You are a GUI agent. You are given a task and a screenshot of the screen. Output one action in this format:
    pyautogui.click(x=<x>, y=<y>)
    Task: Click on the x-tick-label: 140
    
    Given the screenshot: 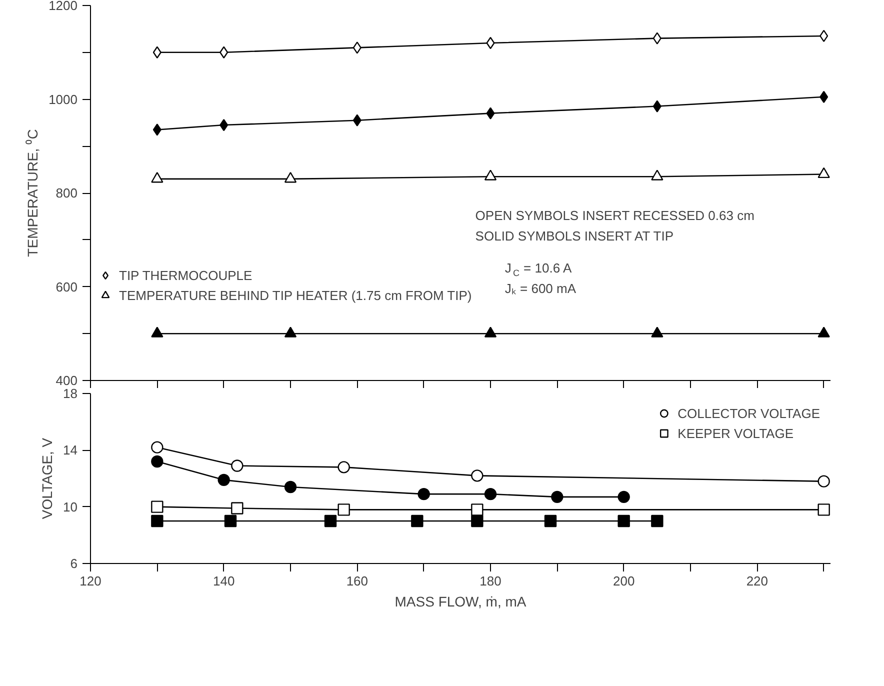 What is the action you would take?
    pyautogui.click(x=223, y=581)
    